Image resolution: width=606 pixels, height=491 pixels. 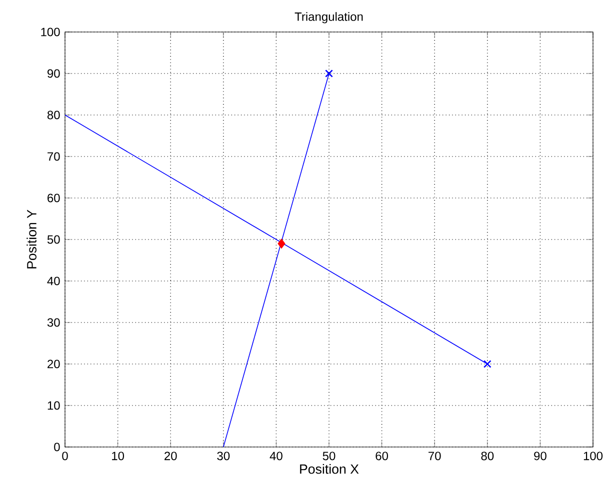 What do you see at coordinates (53, 281) in the screenshot?
I see `y-tick-label: 40` at bounding box center [53, 281].